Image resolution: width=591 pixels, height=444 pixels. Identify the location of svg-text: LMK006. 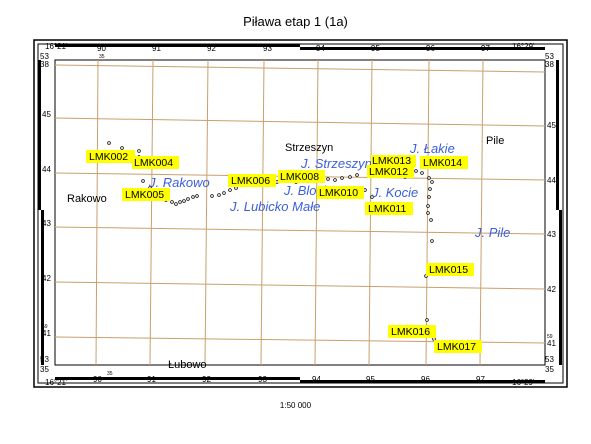
(250, 181).